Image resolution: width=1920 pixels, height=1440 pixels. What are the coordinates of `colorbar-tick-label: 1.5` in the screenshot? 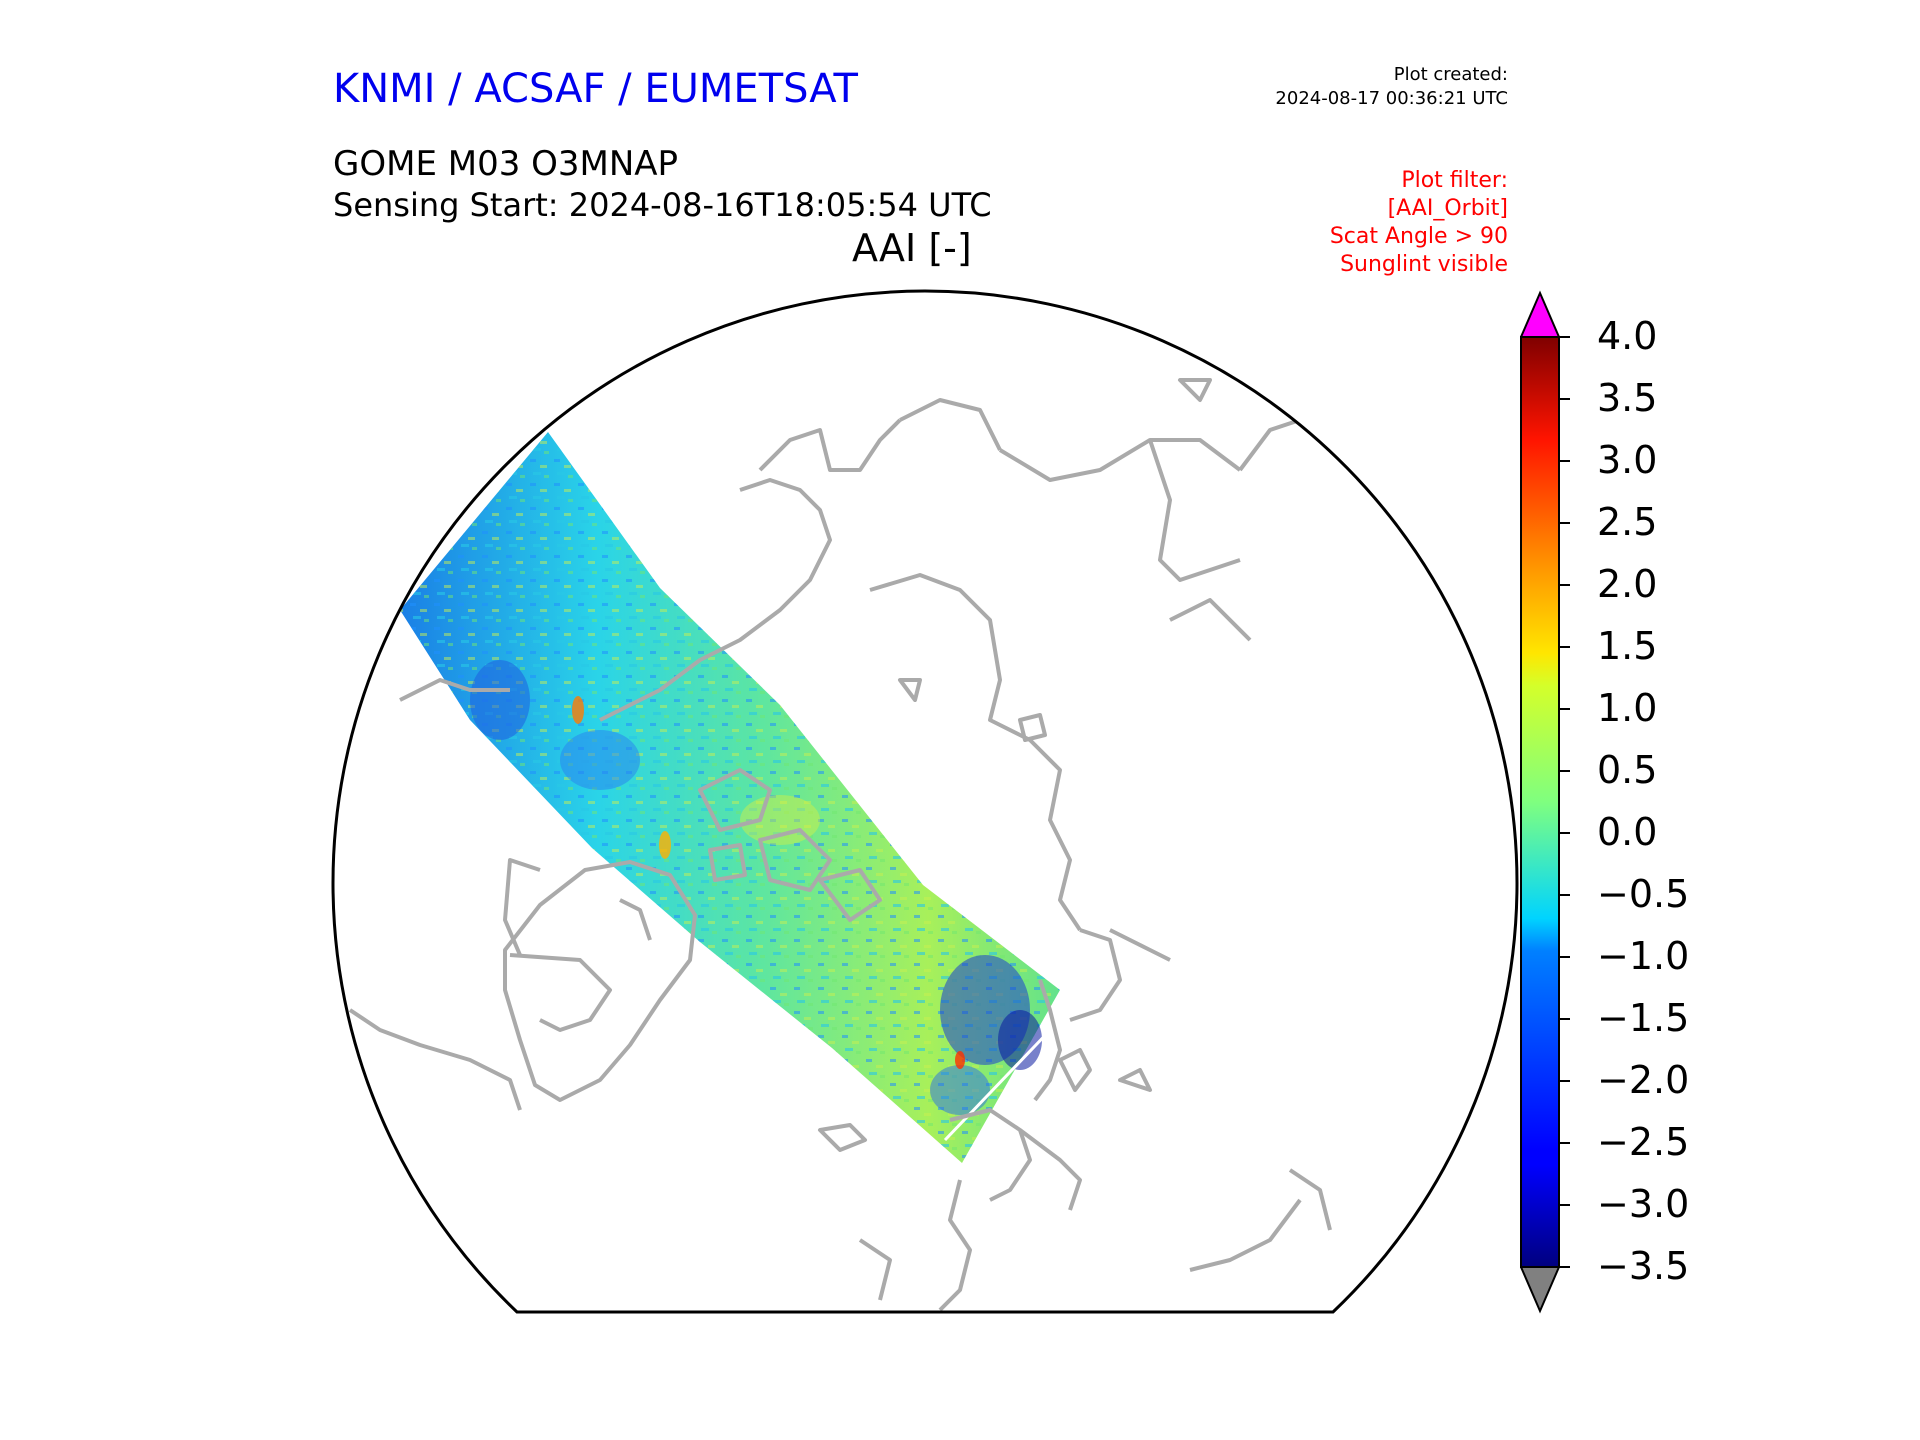 It's located at (1627, 646).